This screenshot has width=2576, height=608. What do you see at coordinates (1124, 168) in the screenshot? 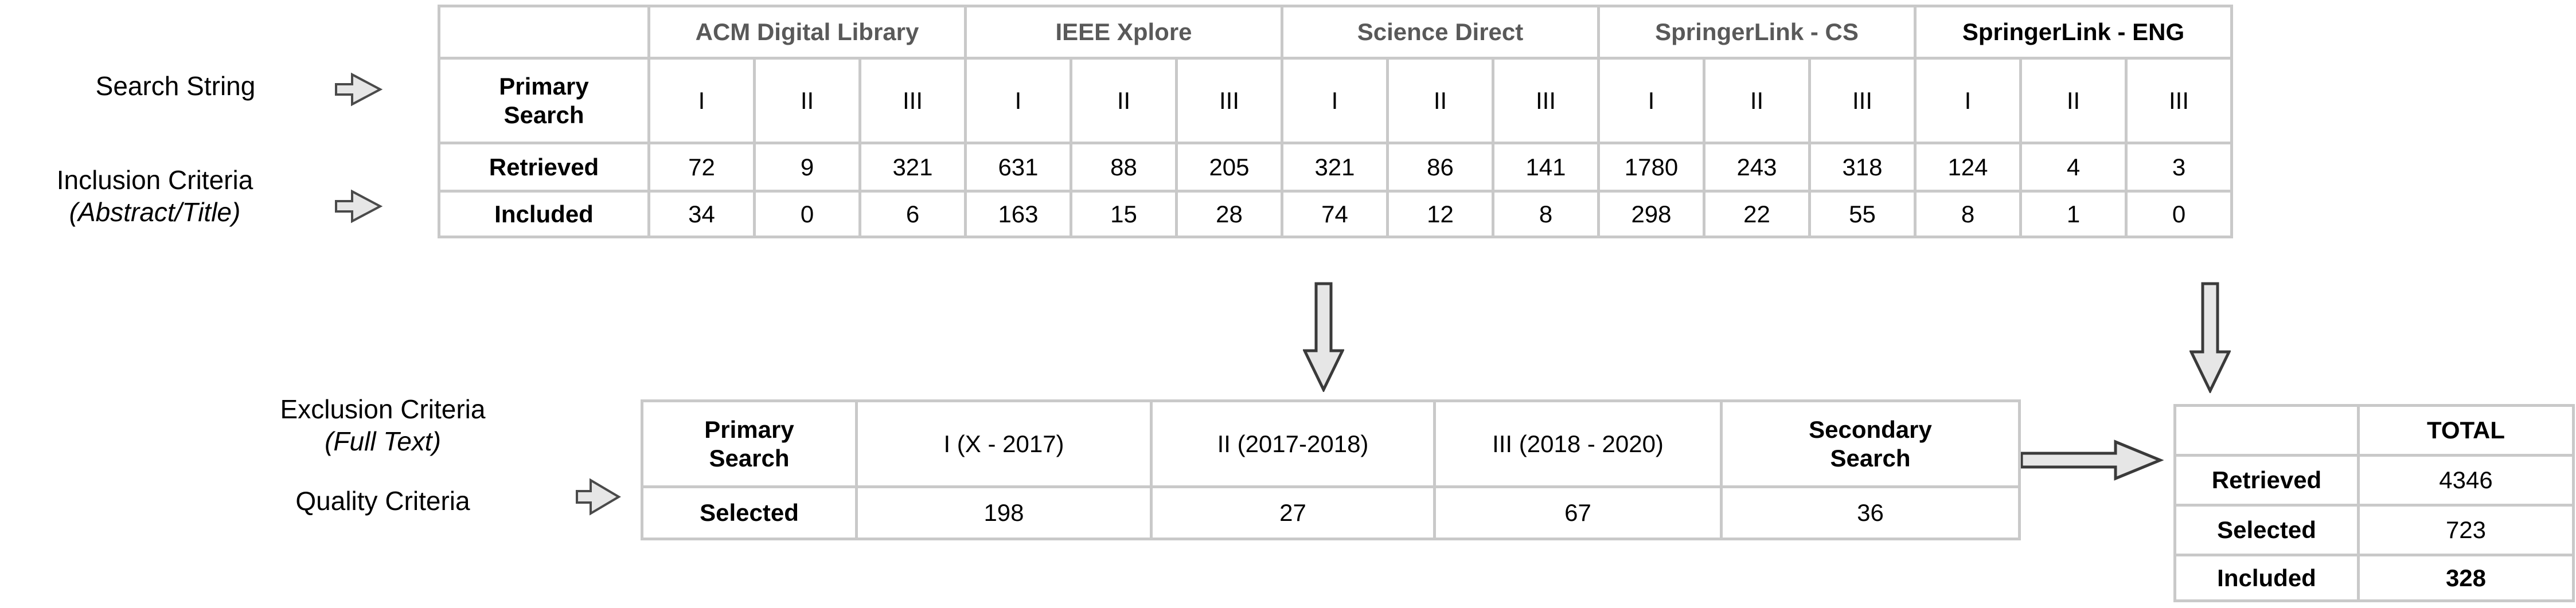
I see `retrieved-cell: 88` at bounding box center [1124, 168].